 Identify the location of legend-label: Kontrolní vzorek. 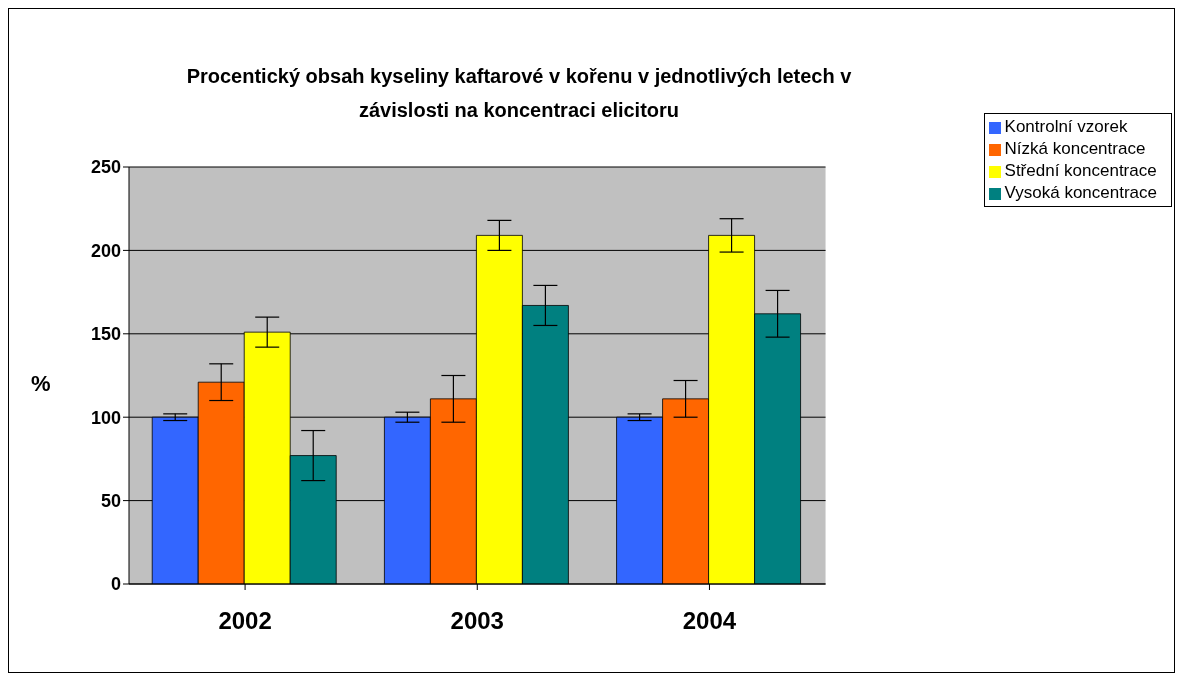
(1066, 126).